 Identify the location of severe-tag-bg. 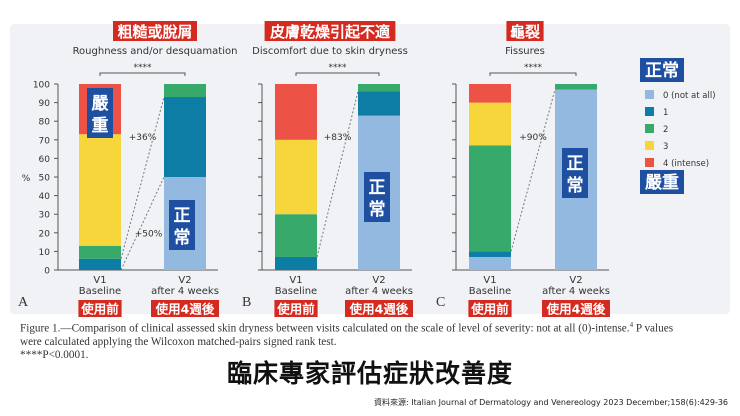
(100, 113).